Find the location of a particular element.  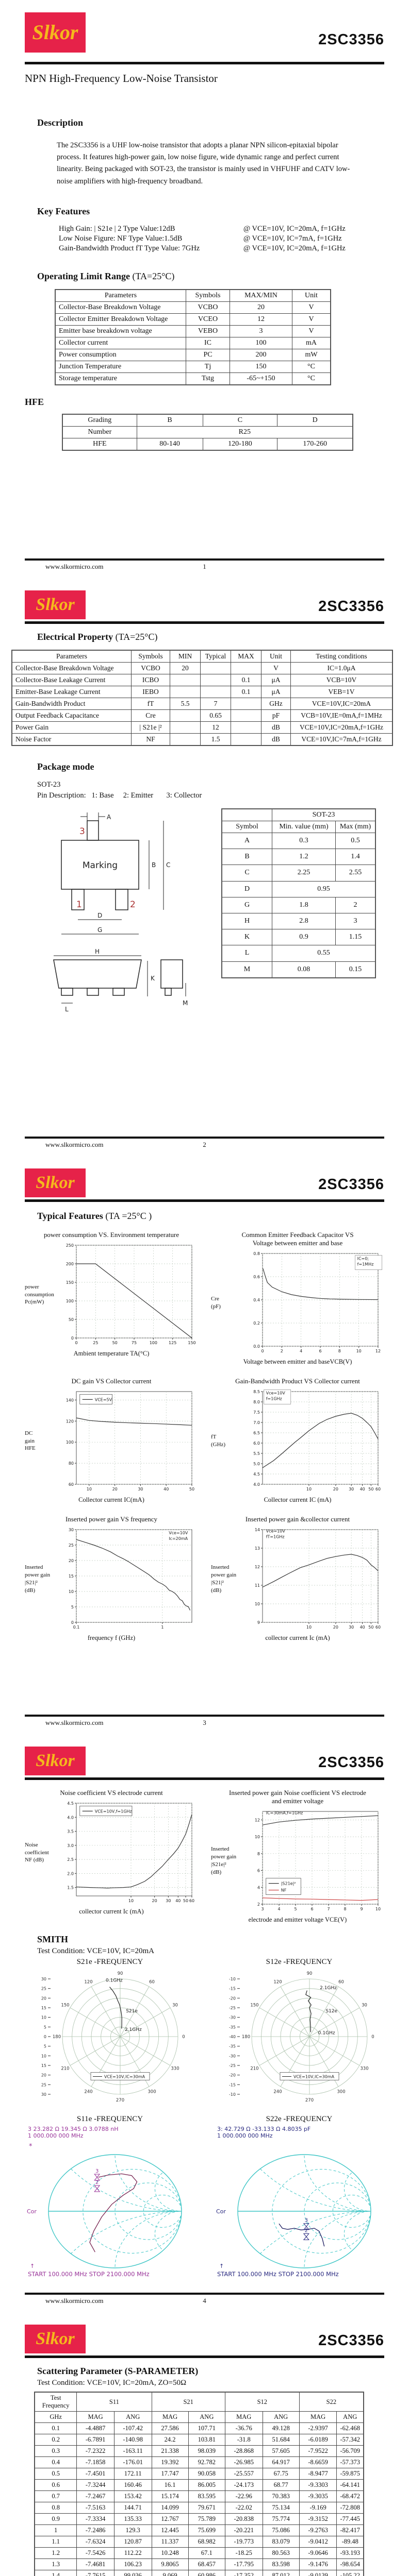

table-cell: Emitter base breakdown voltage is located at coordinates (120, 331).